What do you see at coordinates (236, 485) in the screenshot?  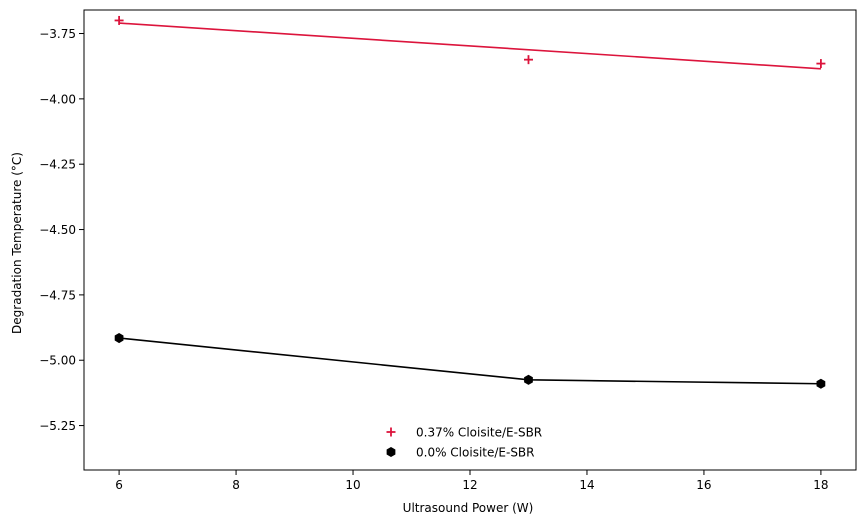 I see `x-tick-label-1: 8` at bounding box center [236, 485].